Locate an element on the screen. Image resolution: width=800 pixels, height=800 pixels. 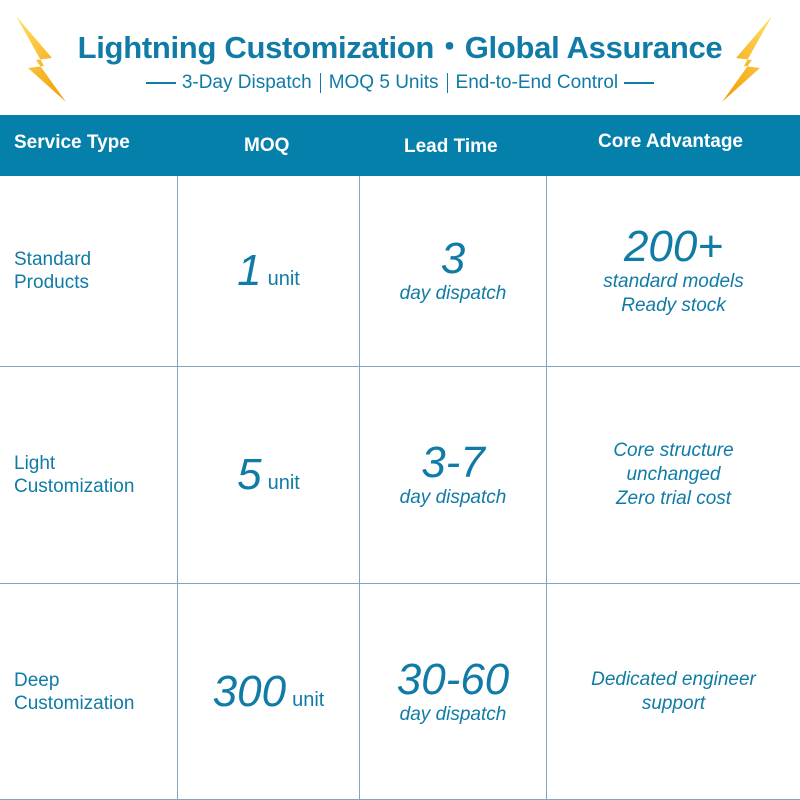
service-type: Standard Products is located at coordinates (53, 271).